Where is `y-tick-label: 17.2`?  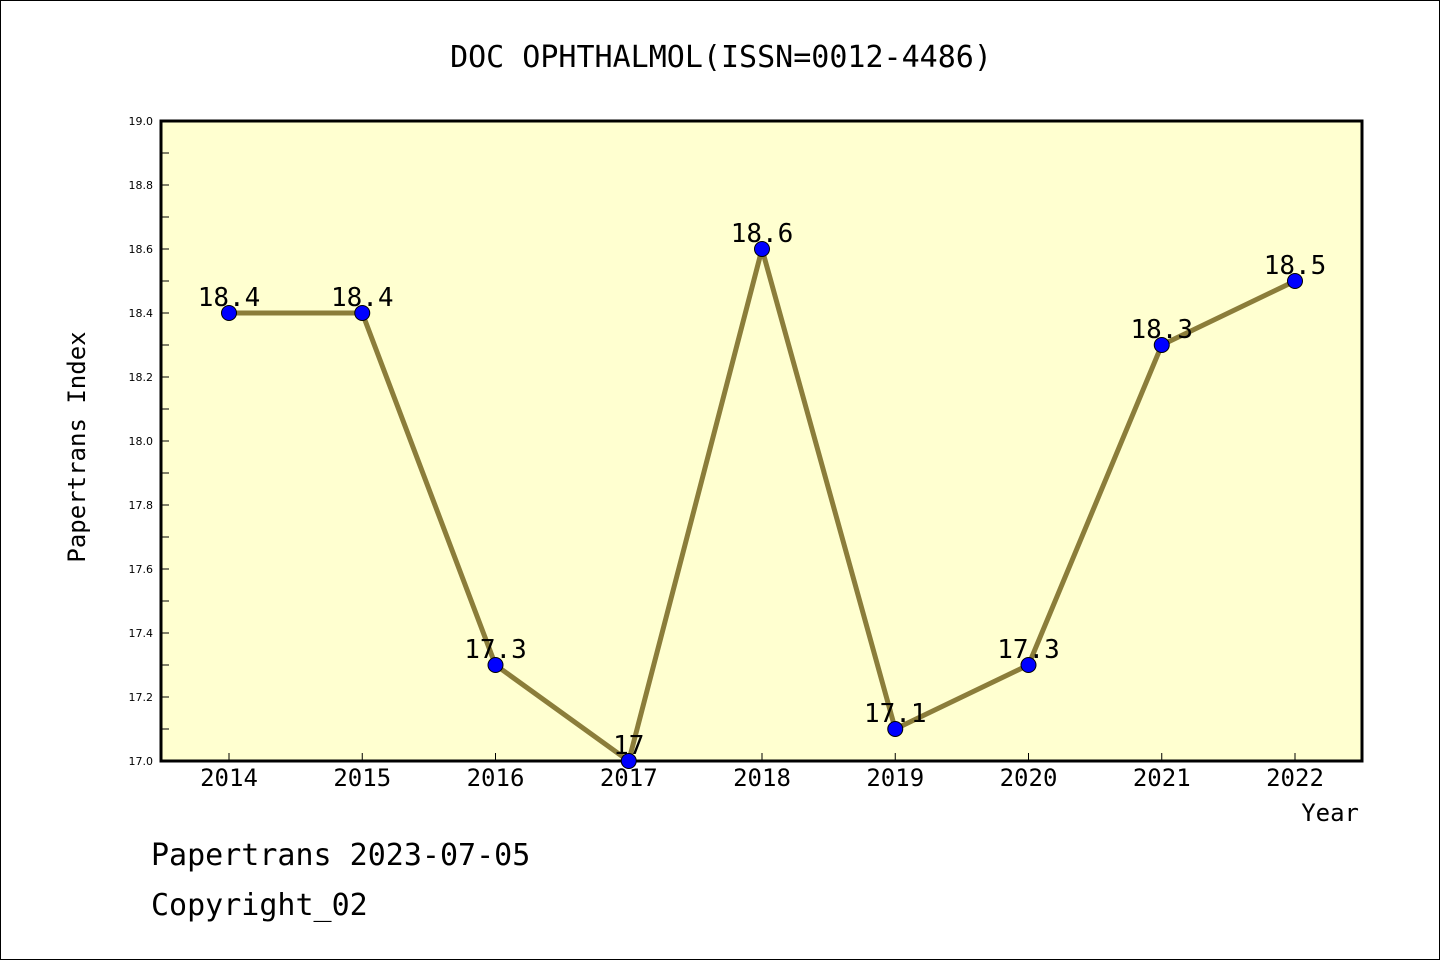 y-tick-label: 17.2 is located at coordinates (141, 697).